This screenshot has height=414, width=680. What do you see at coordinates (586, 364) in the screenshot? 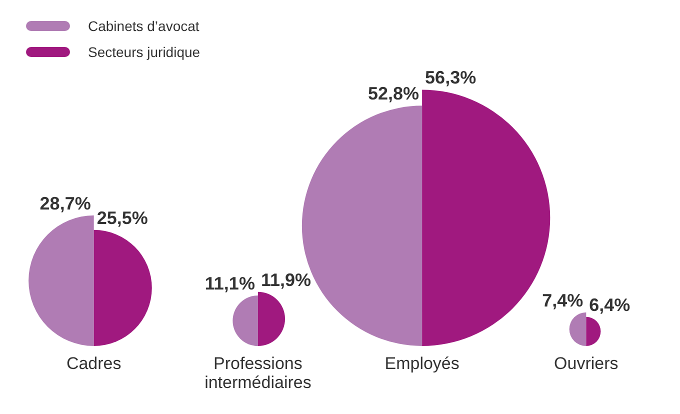
I see `category-label: Ouvriers` at bounding box center [586, 364].